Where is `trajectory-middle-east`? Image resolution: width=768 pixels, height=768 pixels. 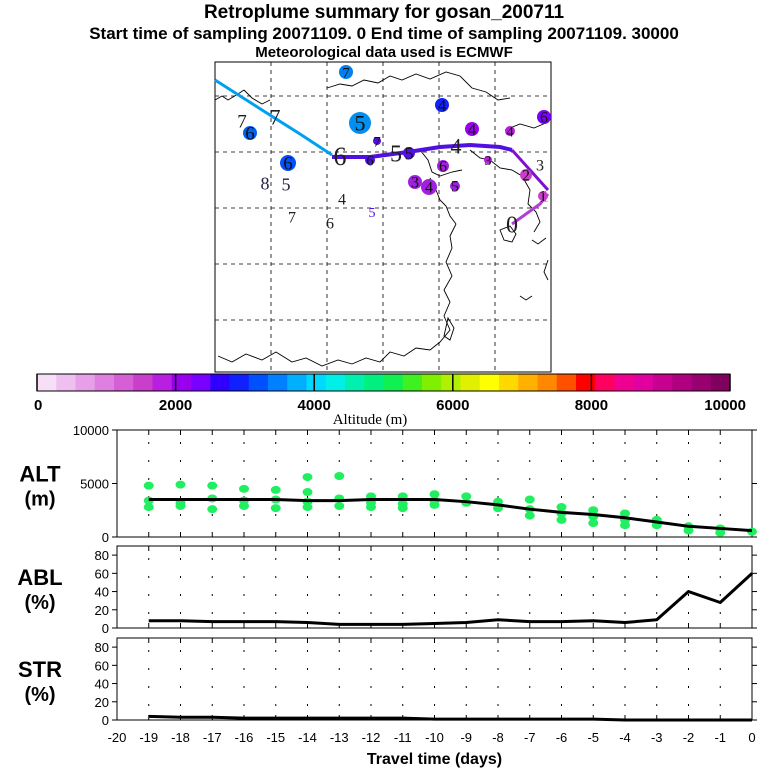 trajectory-middle-east is located at coordinates (530, 170).